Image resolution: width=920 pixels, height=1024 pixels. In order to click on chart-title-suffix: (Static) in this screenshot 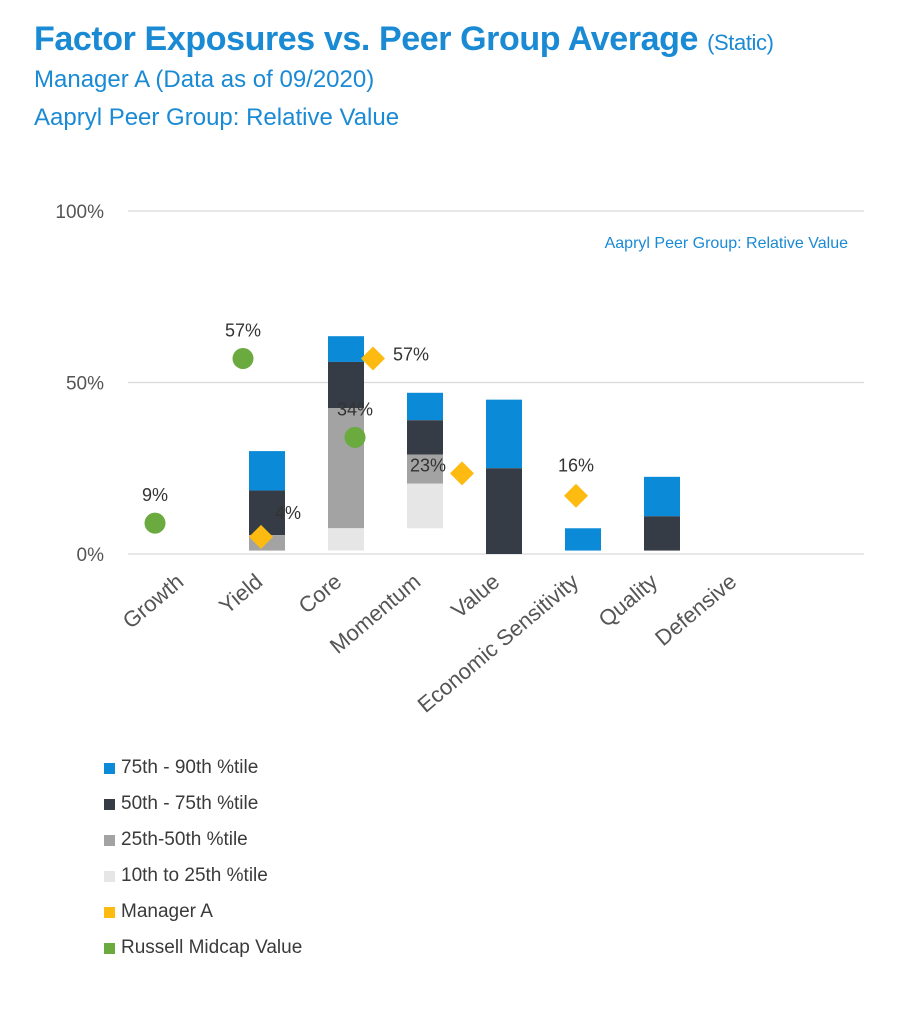, I will do `click(740, 42)`.